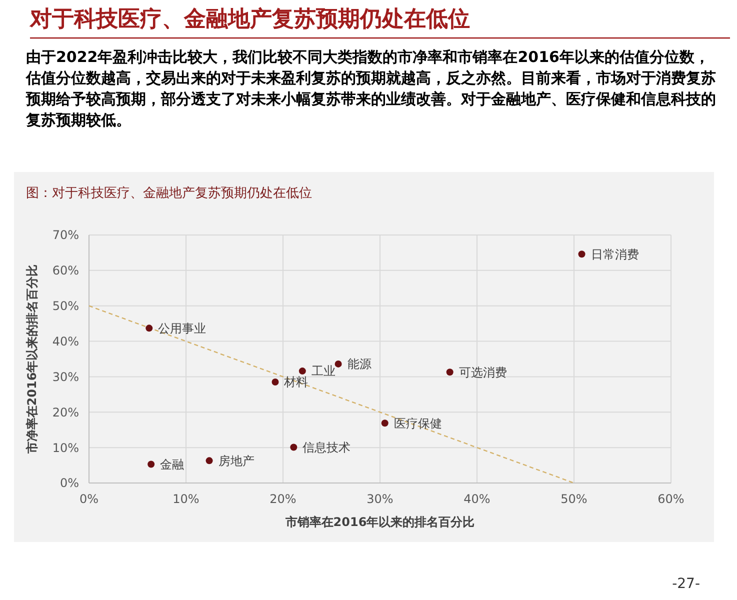 The width and height of the screenshot is (737, 600). Describe the element at coordinates (169, 193) in the screenshot. I see `text: 图：对于科技医疗、金融地产复苏预期仍处在低位` at that location.